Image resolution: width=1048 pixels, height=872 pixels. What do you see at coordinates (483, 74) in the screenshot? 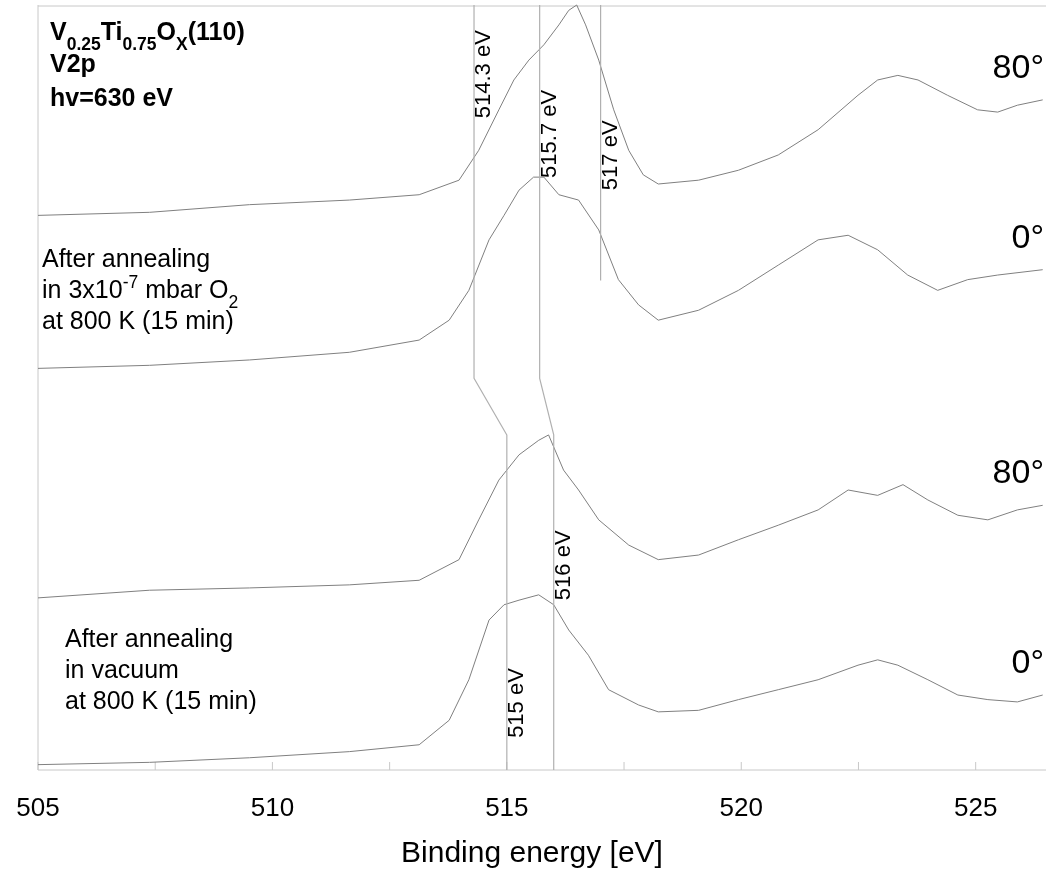
I see `annotation: 514.3 eV` at bounding box center [483, 74].